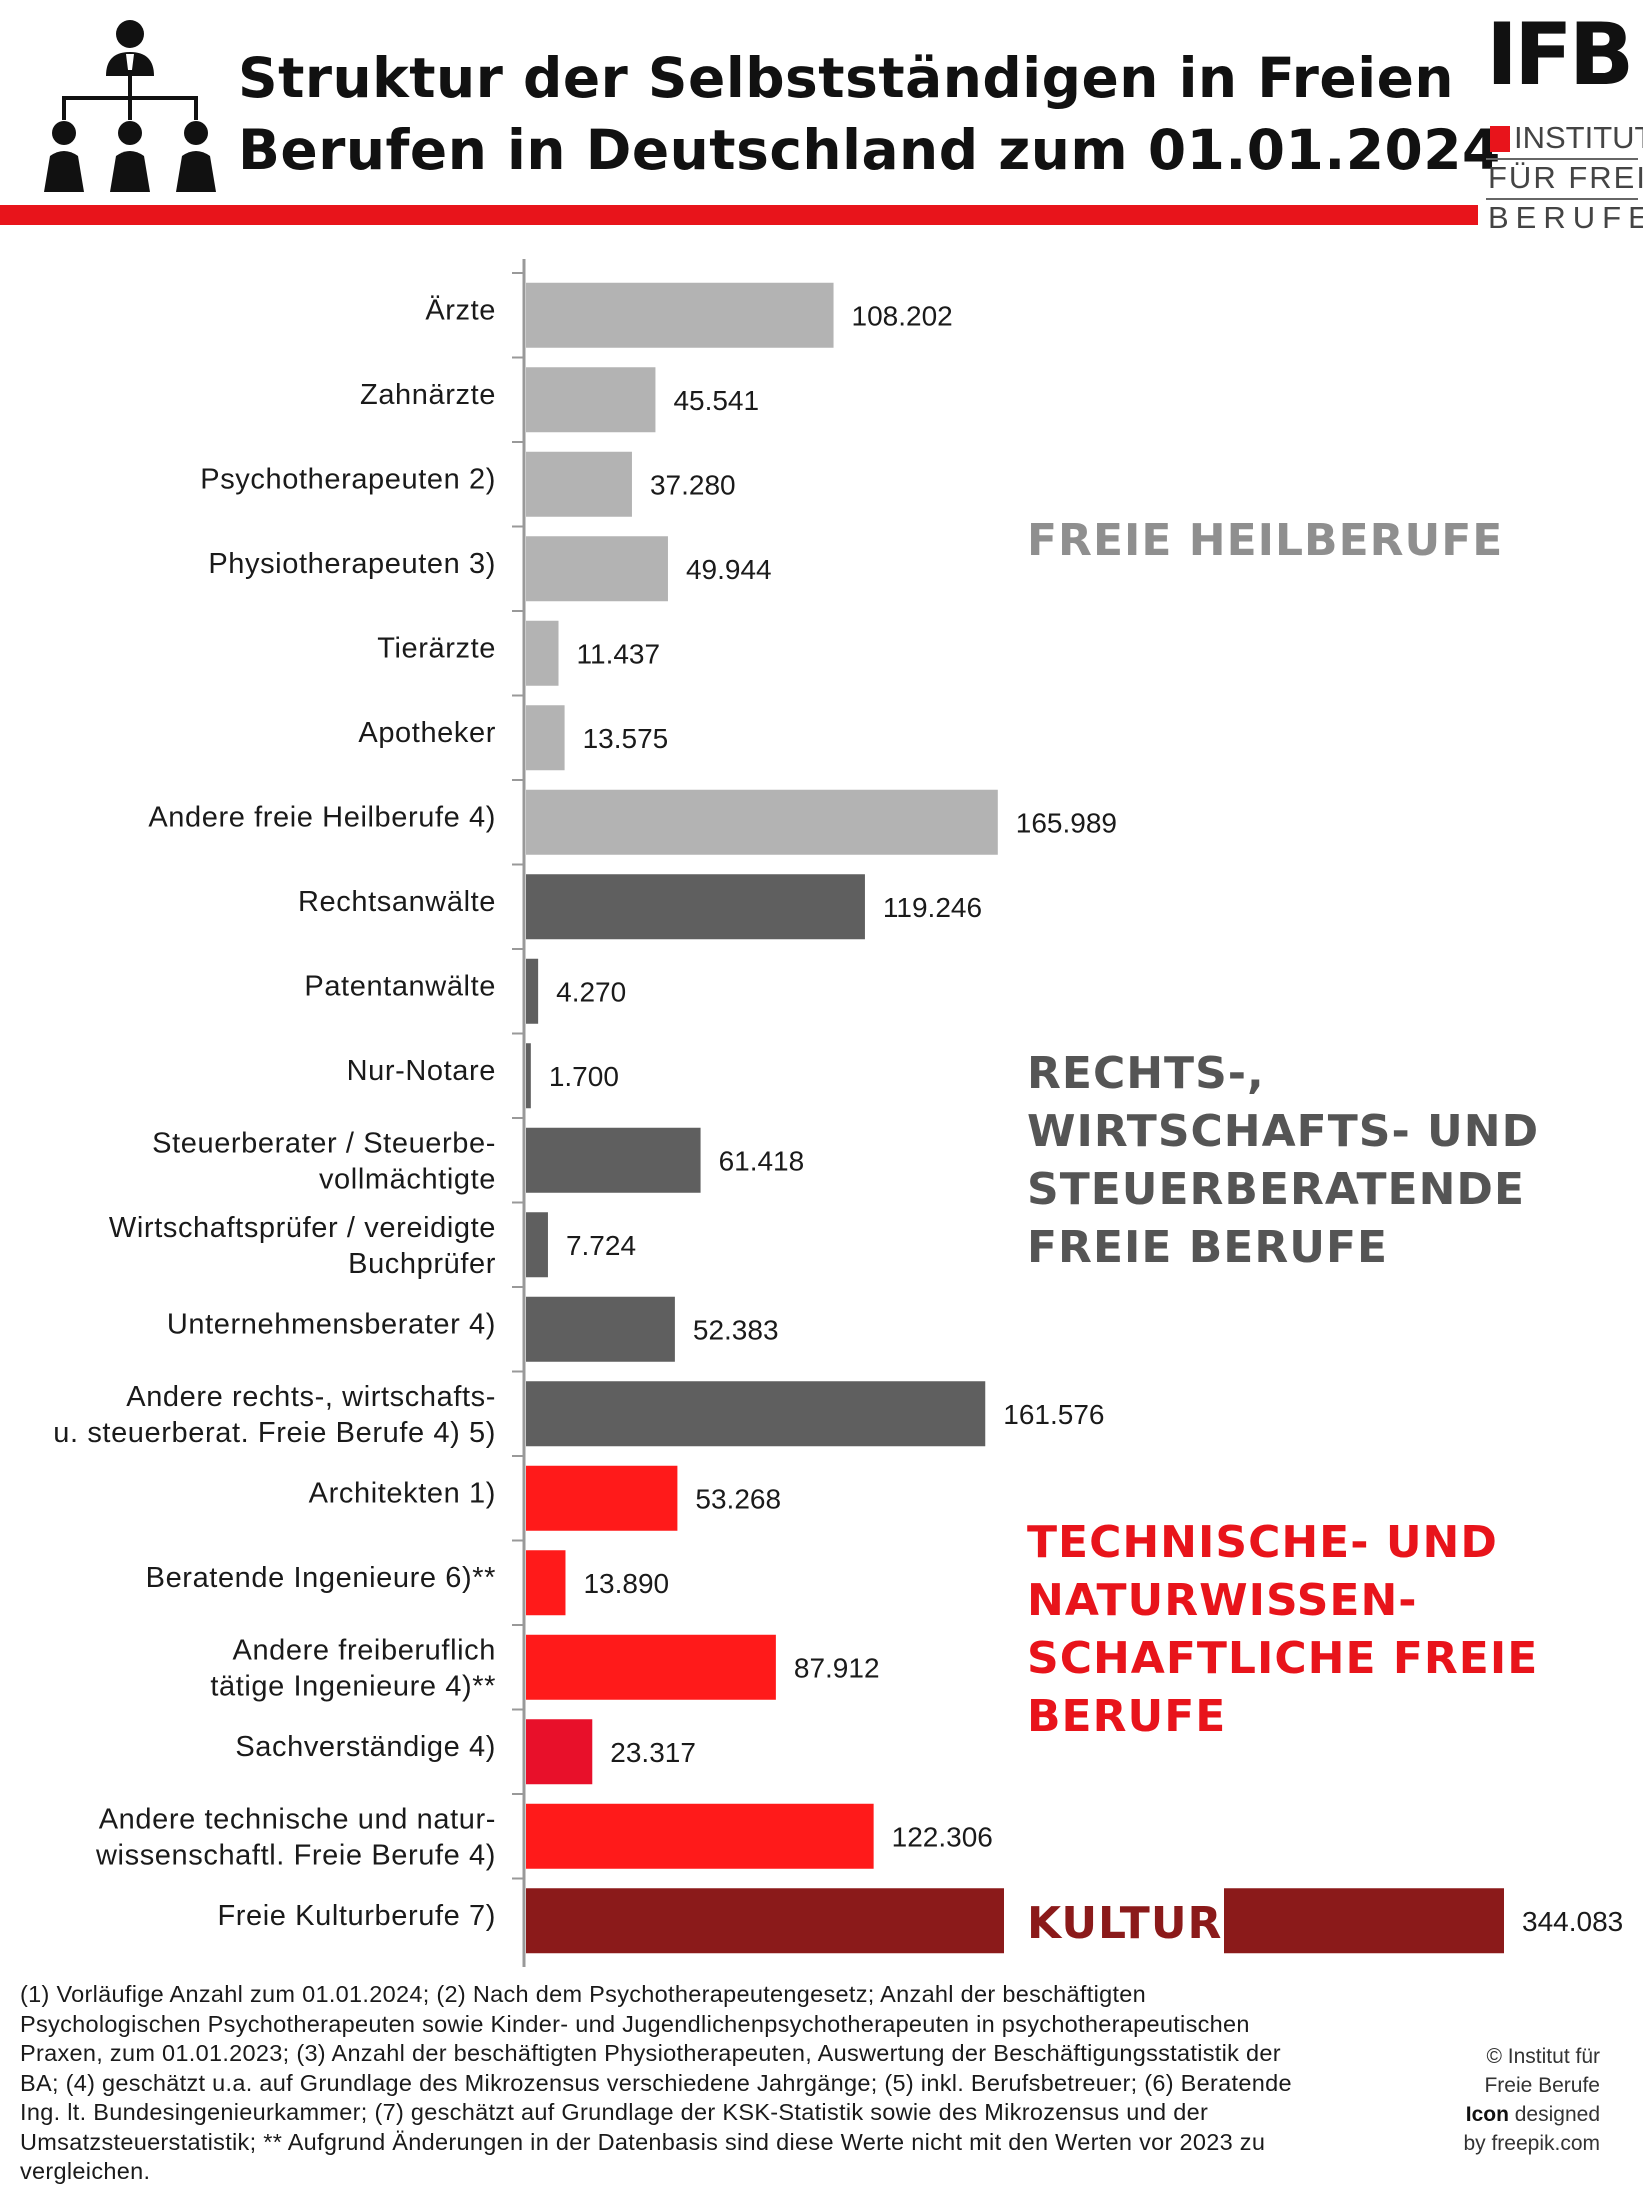  What do you see at coordinates (626, 738) in the screenshot?
I see `value-label: 13.575` at bounding box center [626, 738].